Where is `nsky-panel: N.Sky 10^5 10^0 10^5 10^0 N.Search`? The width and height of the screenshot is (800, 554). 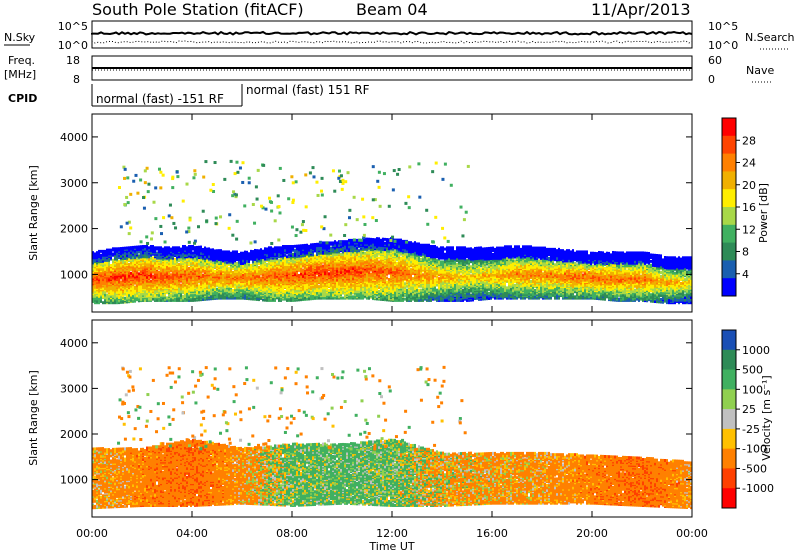 nsky-panel: N.Sky 10^5 10^0 10^5 10^0 N.Search is located at coordinates (399, 36).